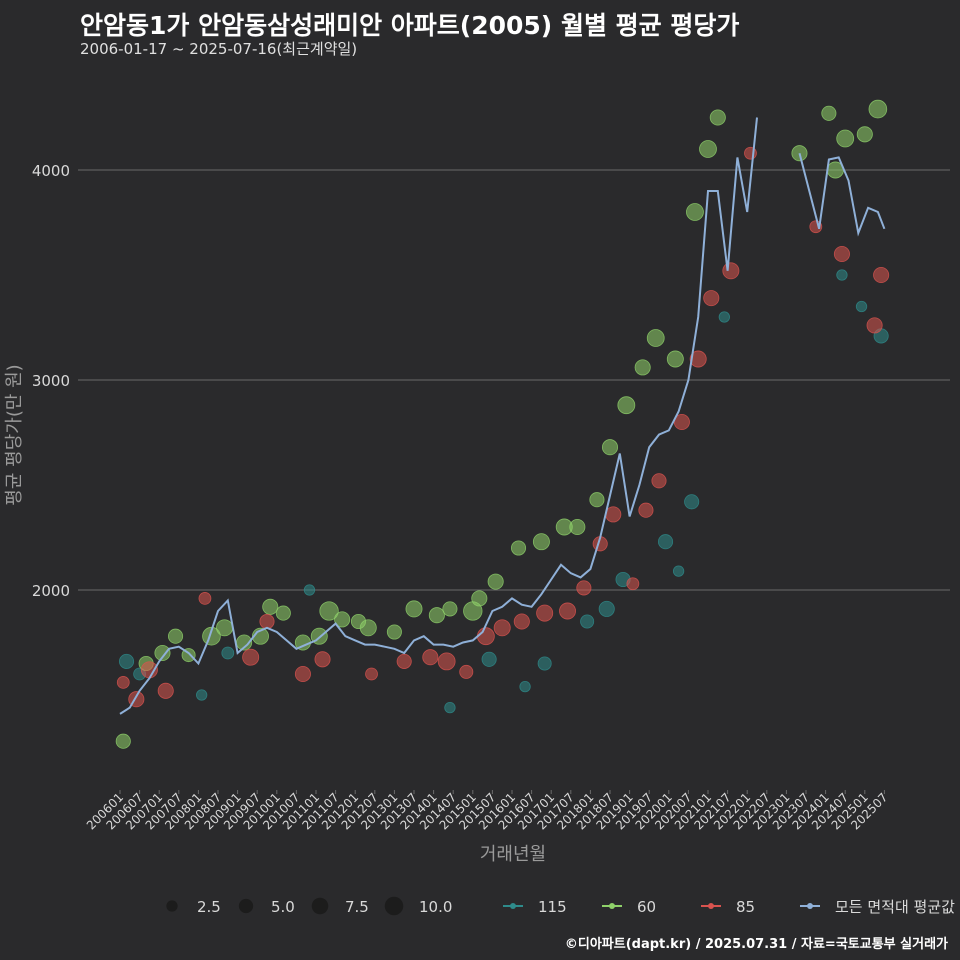  Describe the element at coordinates (745, 907) in the screenshot. I see `series-legend-label: 85` at that location.